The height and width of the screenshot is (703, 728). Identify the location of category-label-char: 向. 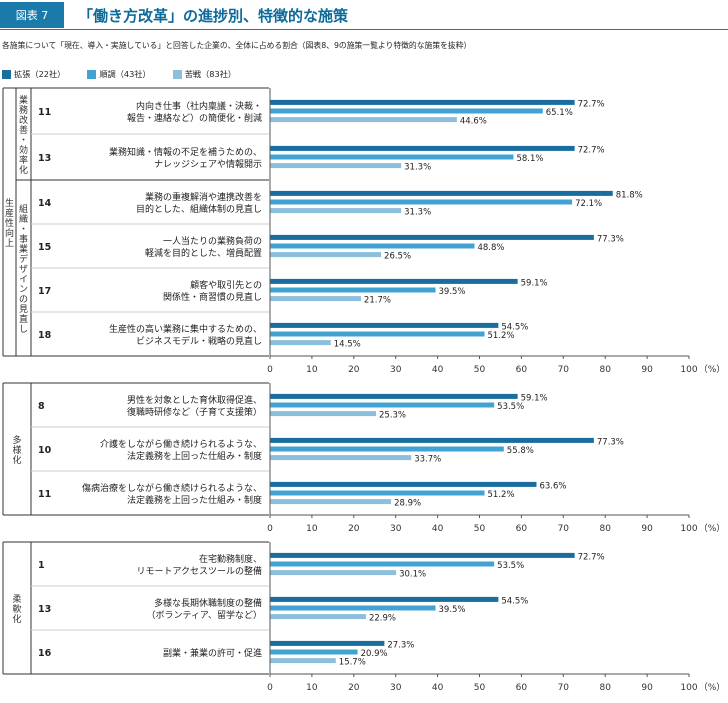
(9, 233).